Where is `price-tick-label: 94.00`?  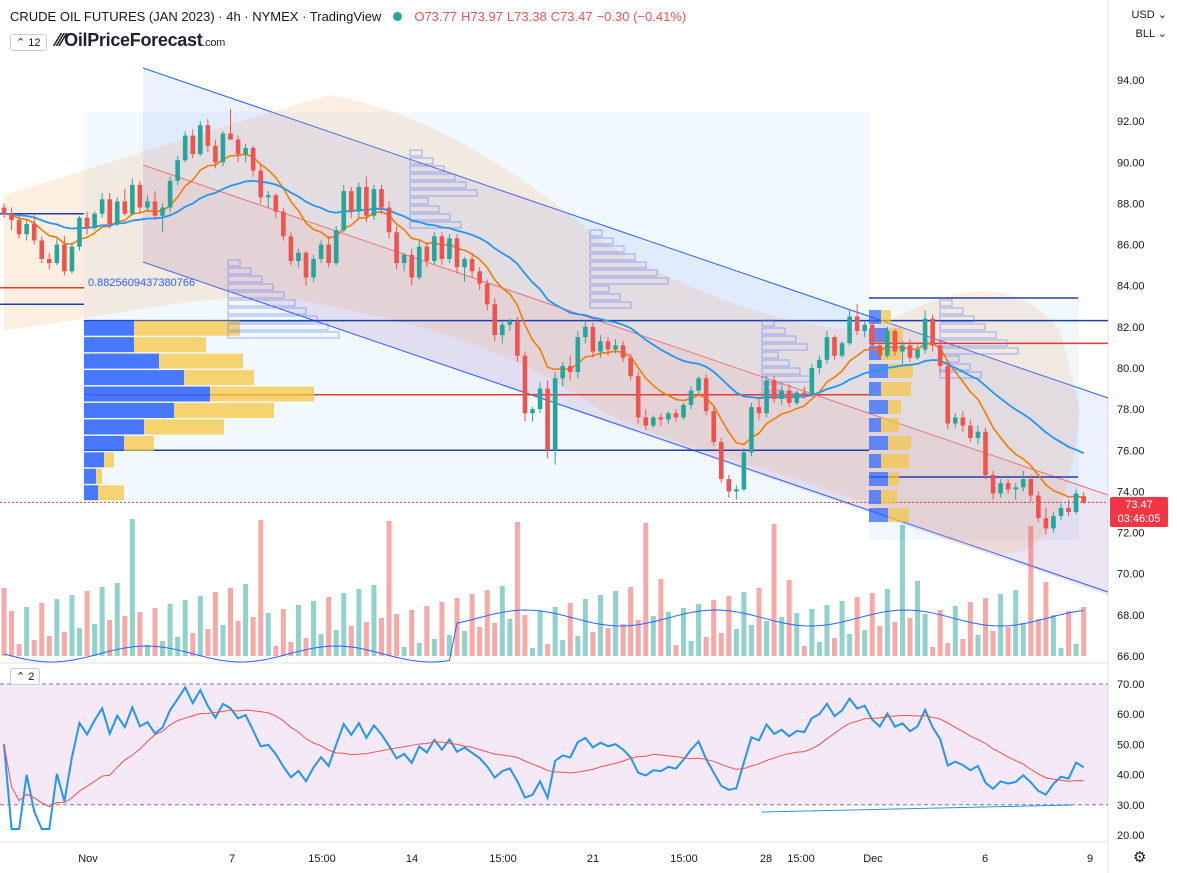 price-tick-label: 94.00 is located at coordinates (1131, 81).